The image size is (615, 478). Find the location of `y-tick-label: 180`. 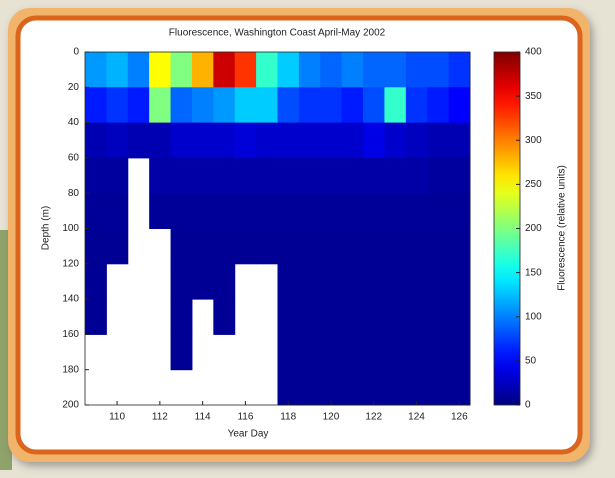

y-tick-label: 180 is located at coordinates (70, 369).